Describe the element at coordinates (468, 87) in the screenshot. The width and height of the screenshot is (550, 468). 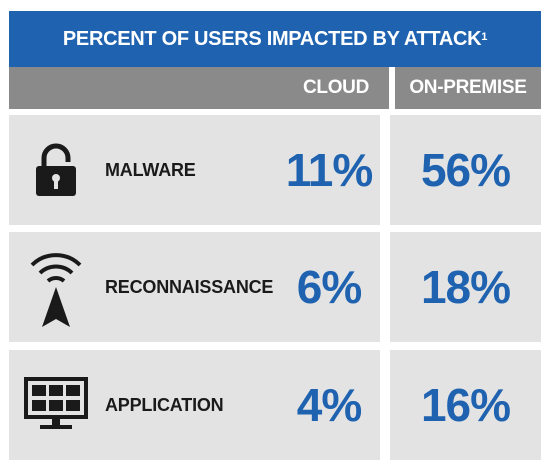
I see `column-header-on-premise: ON-PREMISE` at that location.